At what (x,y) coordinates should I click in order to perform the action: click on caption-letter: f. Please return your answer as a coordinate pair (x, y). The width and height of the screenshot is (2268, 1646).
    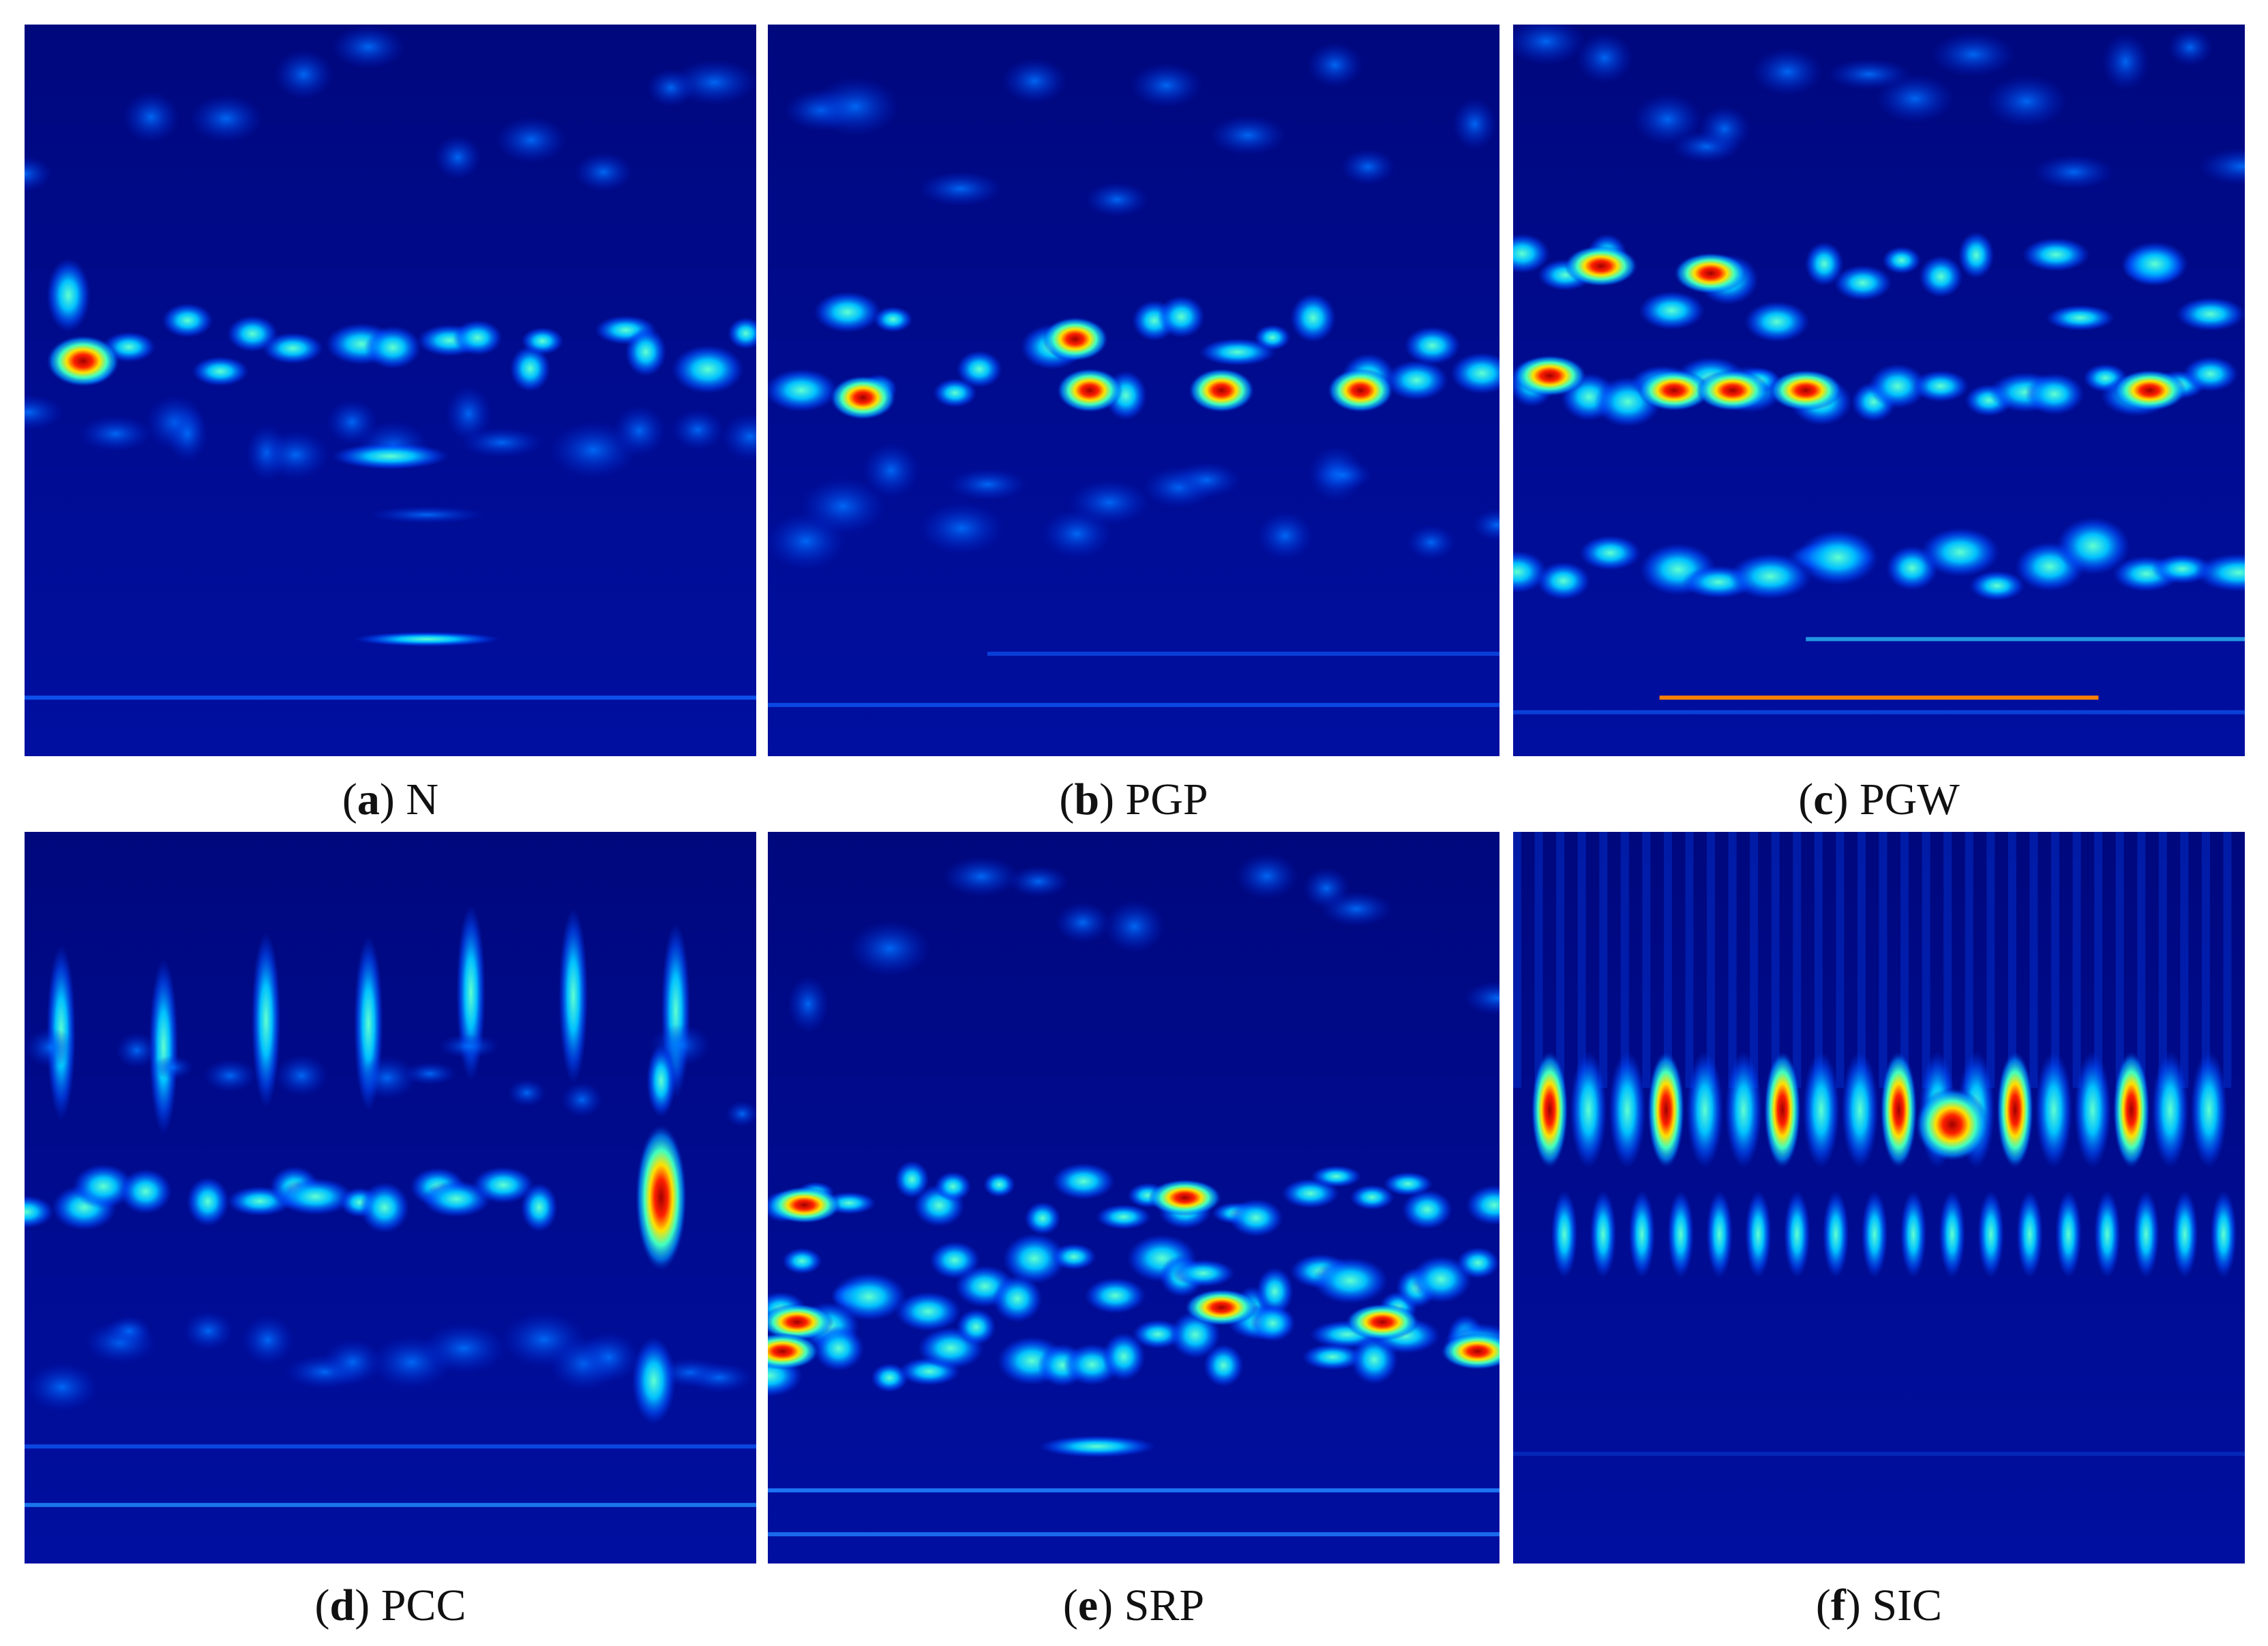
    Looking at the image, I should click on (1838, 1605).